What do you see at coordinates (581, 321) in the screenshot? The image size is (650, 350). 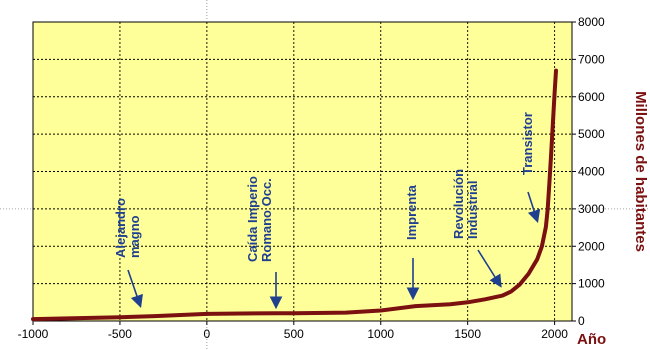 I see `y-tick-label: 0` at bounding box center [581, 321].